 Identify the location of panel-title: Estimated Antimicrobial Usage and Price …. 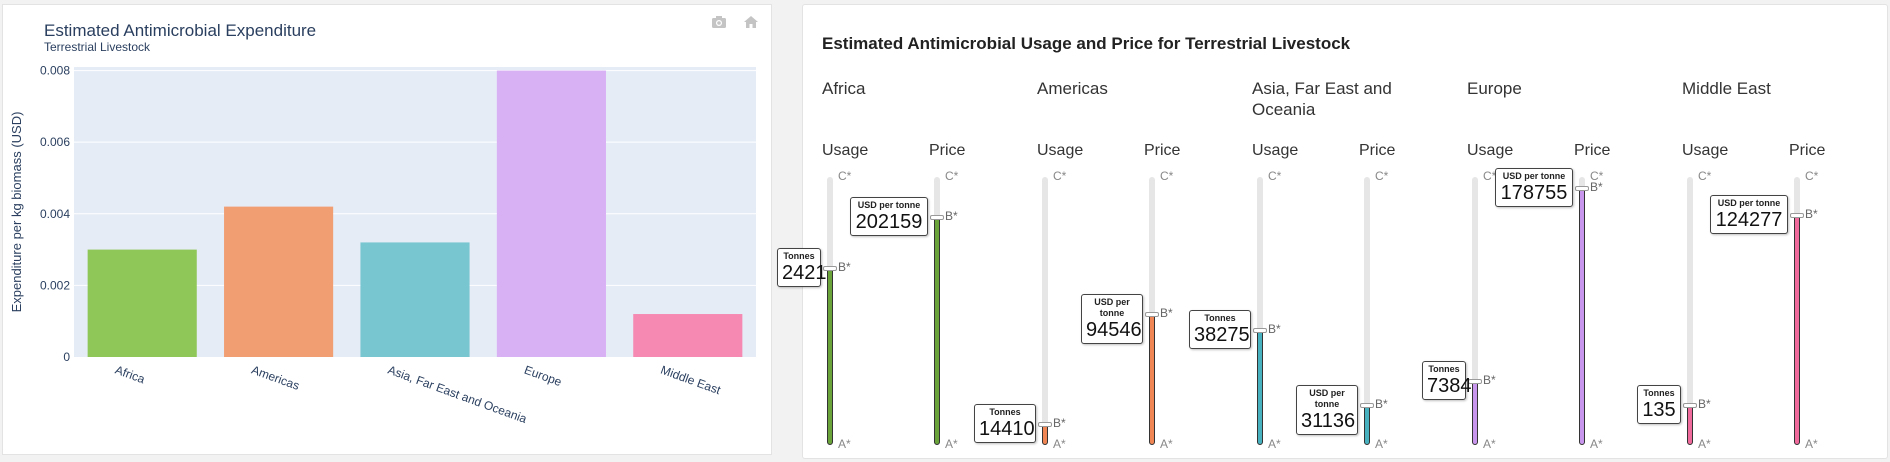
(1086, 43).